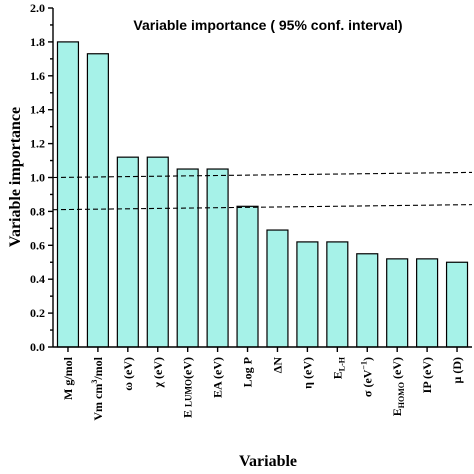  I want to click on x-tick-label-part: L-H, so click(341, 363).